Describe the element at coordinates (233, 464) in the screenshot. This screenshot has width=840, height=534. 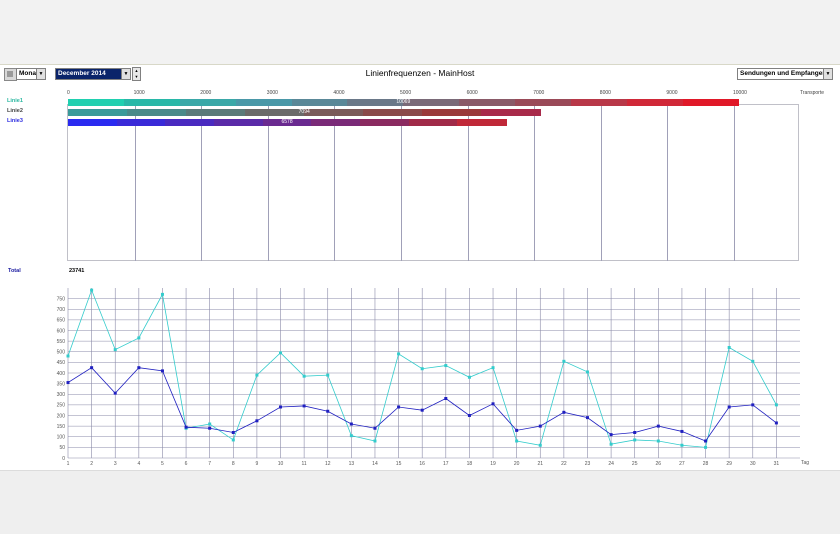
I see `x-tick-label: 8` at that location.